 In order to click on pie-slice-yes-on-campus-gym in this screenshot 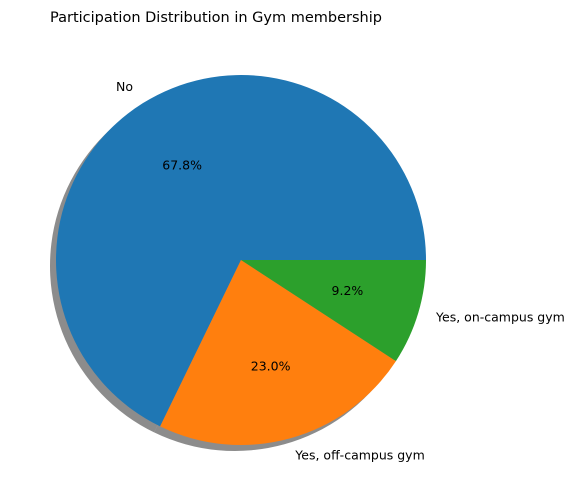, I will do `click(333, 311)`.